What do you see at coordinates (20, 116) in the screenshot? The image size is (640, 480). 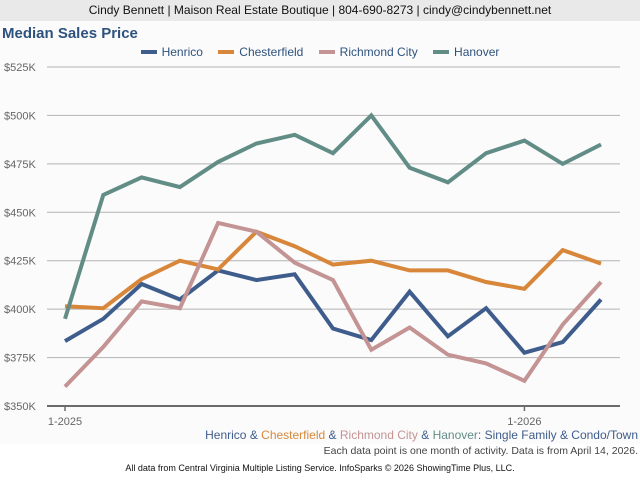 I see `y-tick-label: $500K` at bounding box center [20, 116].